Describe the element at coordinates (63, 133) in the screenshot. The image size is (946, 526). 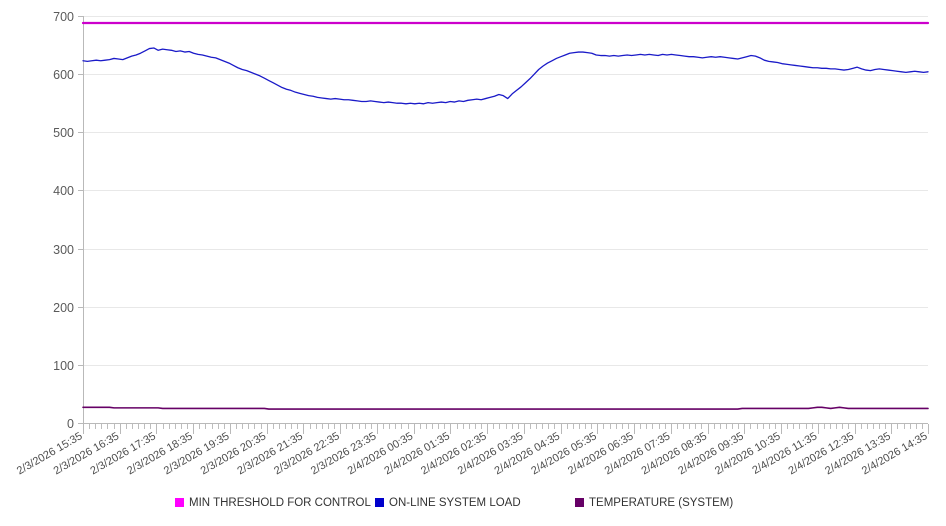
I see `y-tick-label: 500` at that location.